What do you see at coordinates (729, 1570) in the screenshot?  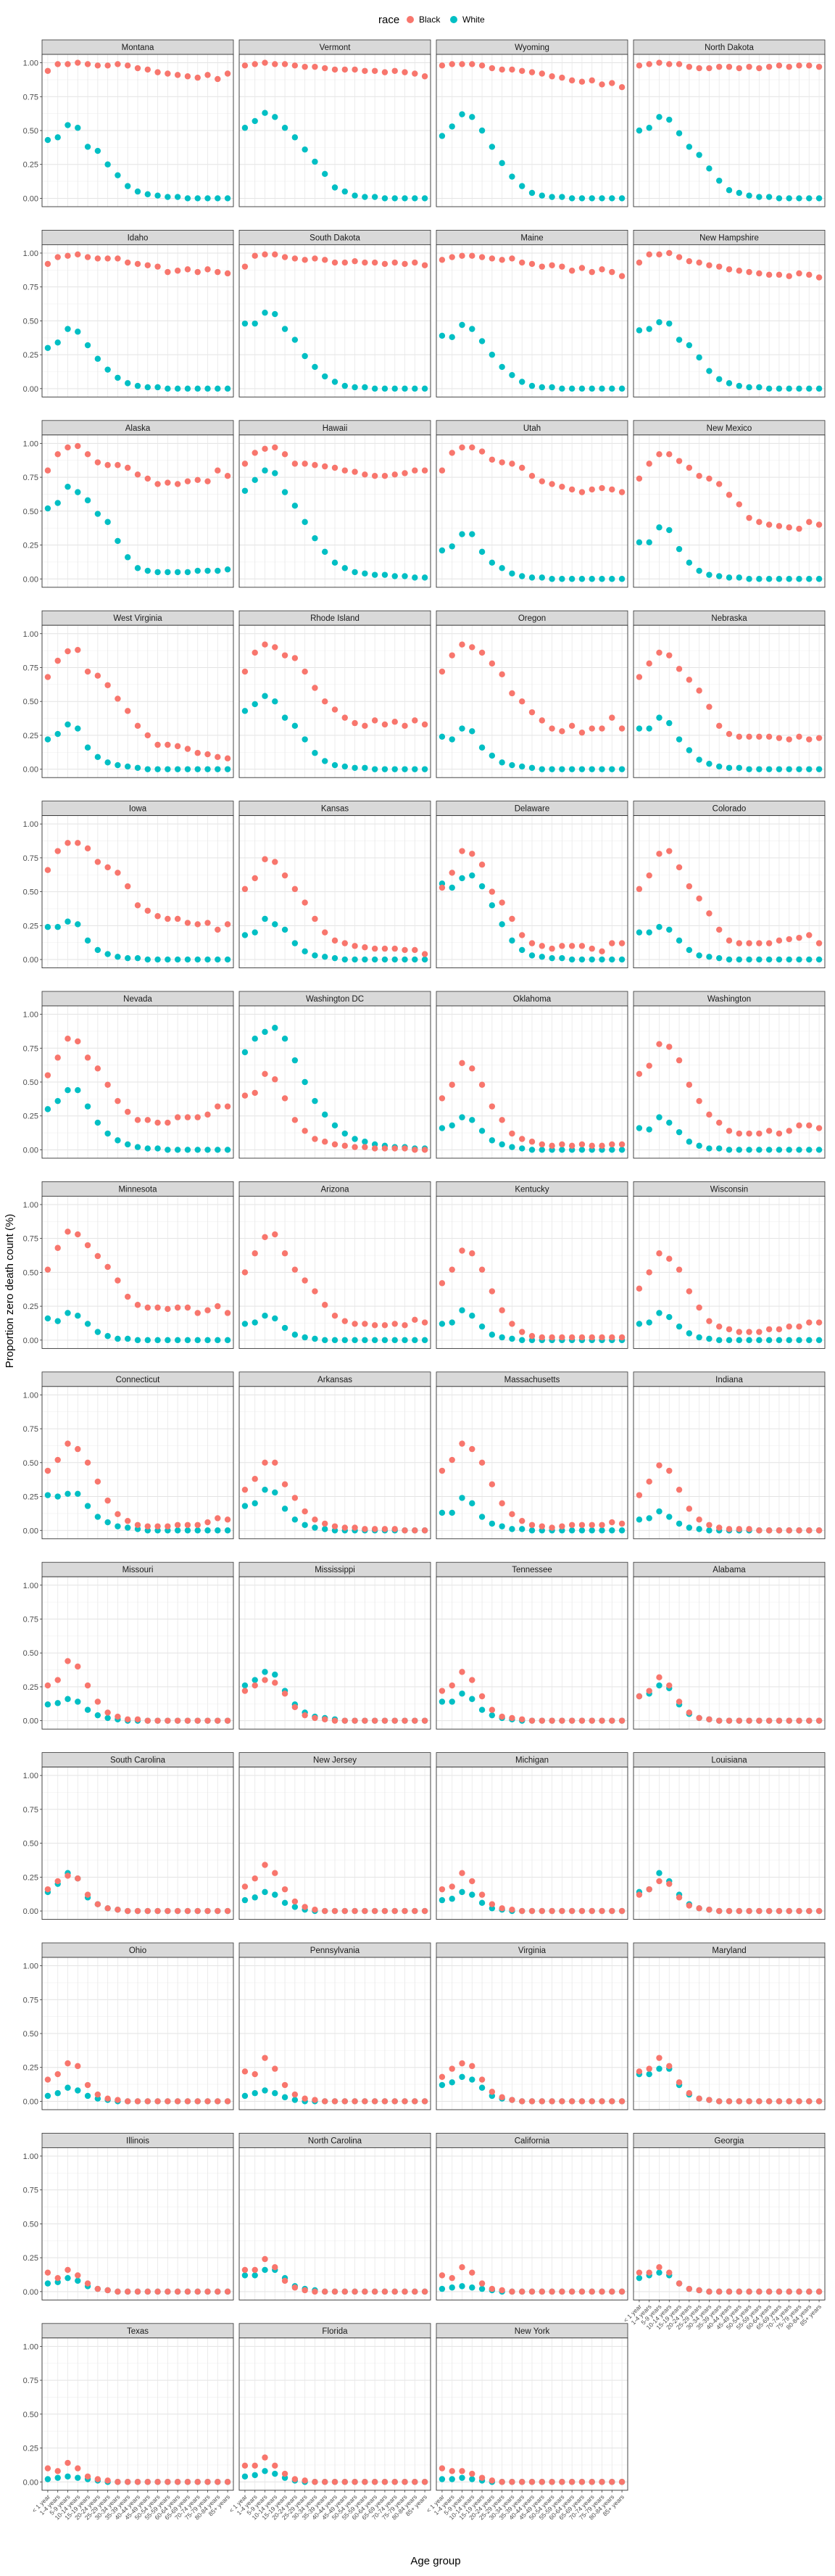 I see `facet-strip-label: Alabama` at bounding box center [729, 1570].